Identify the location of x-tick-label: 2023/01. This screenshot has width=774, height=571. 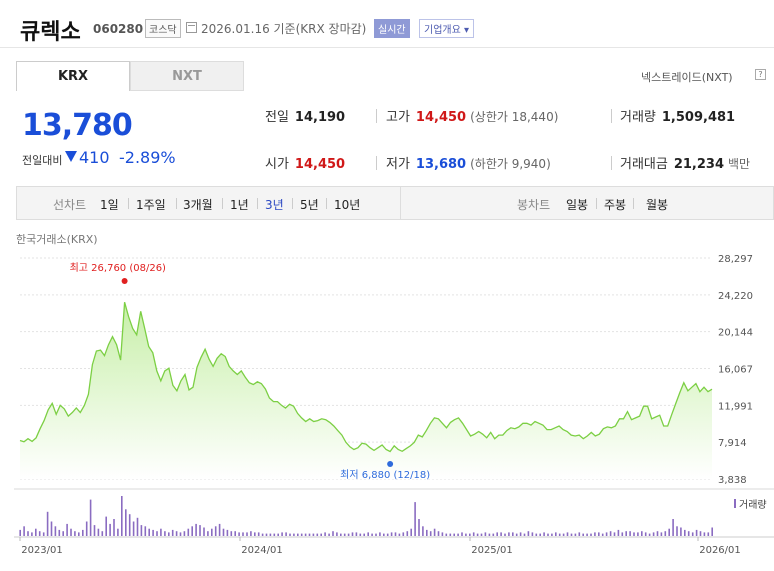
(42, 550).